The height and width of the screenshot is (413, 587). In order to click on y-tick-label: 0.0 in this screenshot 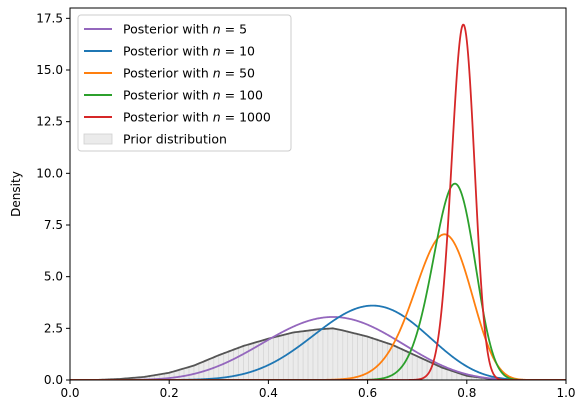, I will do `click(53, 380)`.